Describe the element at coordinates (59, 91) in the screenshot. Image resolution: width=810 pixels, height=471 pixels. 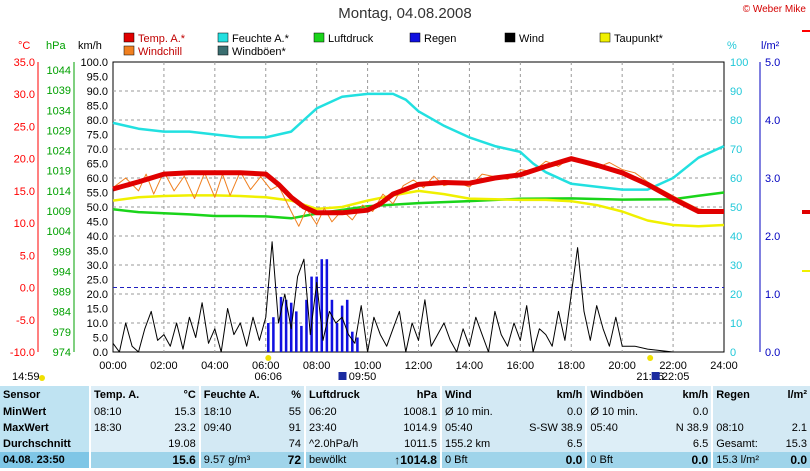
I see `y-tick-pressure: 1039` at that location.